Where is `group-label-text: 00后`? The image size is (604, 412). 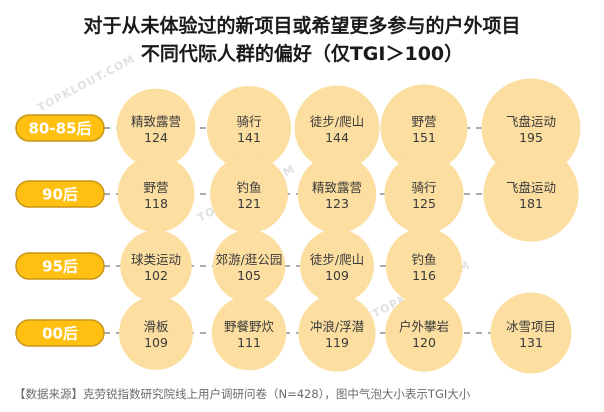 group-label-text: 00后 is located at coordinates (60, 334).